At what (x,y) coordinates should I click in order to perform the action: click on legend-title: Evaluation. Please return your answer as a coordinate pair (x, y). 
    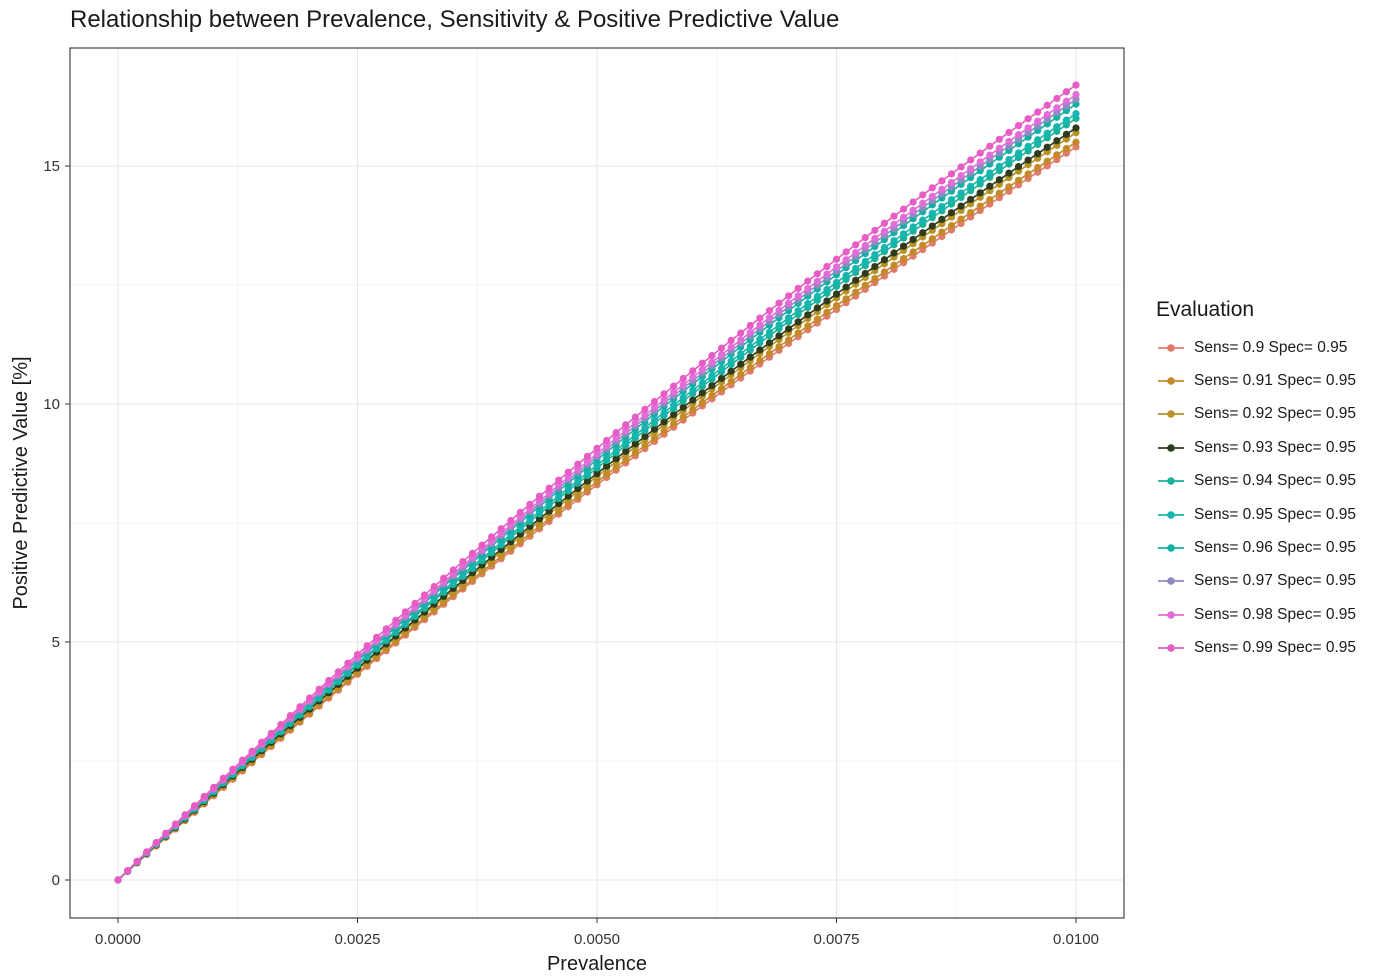
    Looking at the image, I should click on (1205, 309).